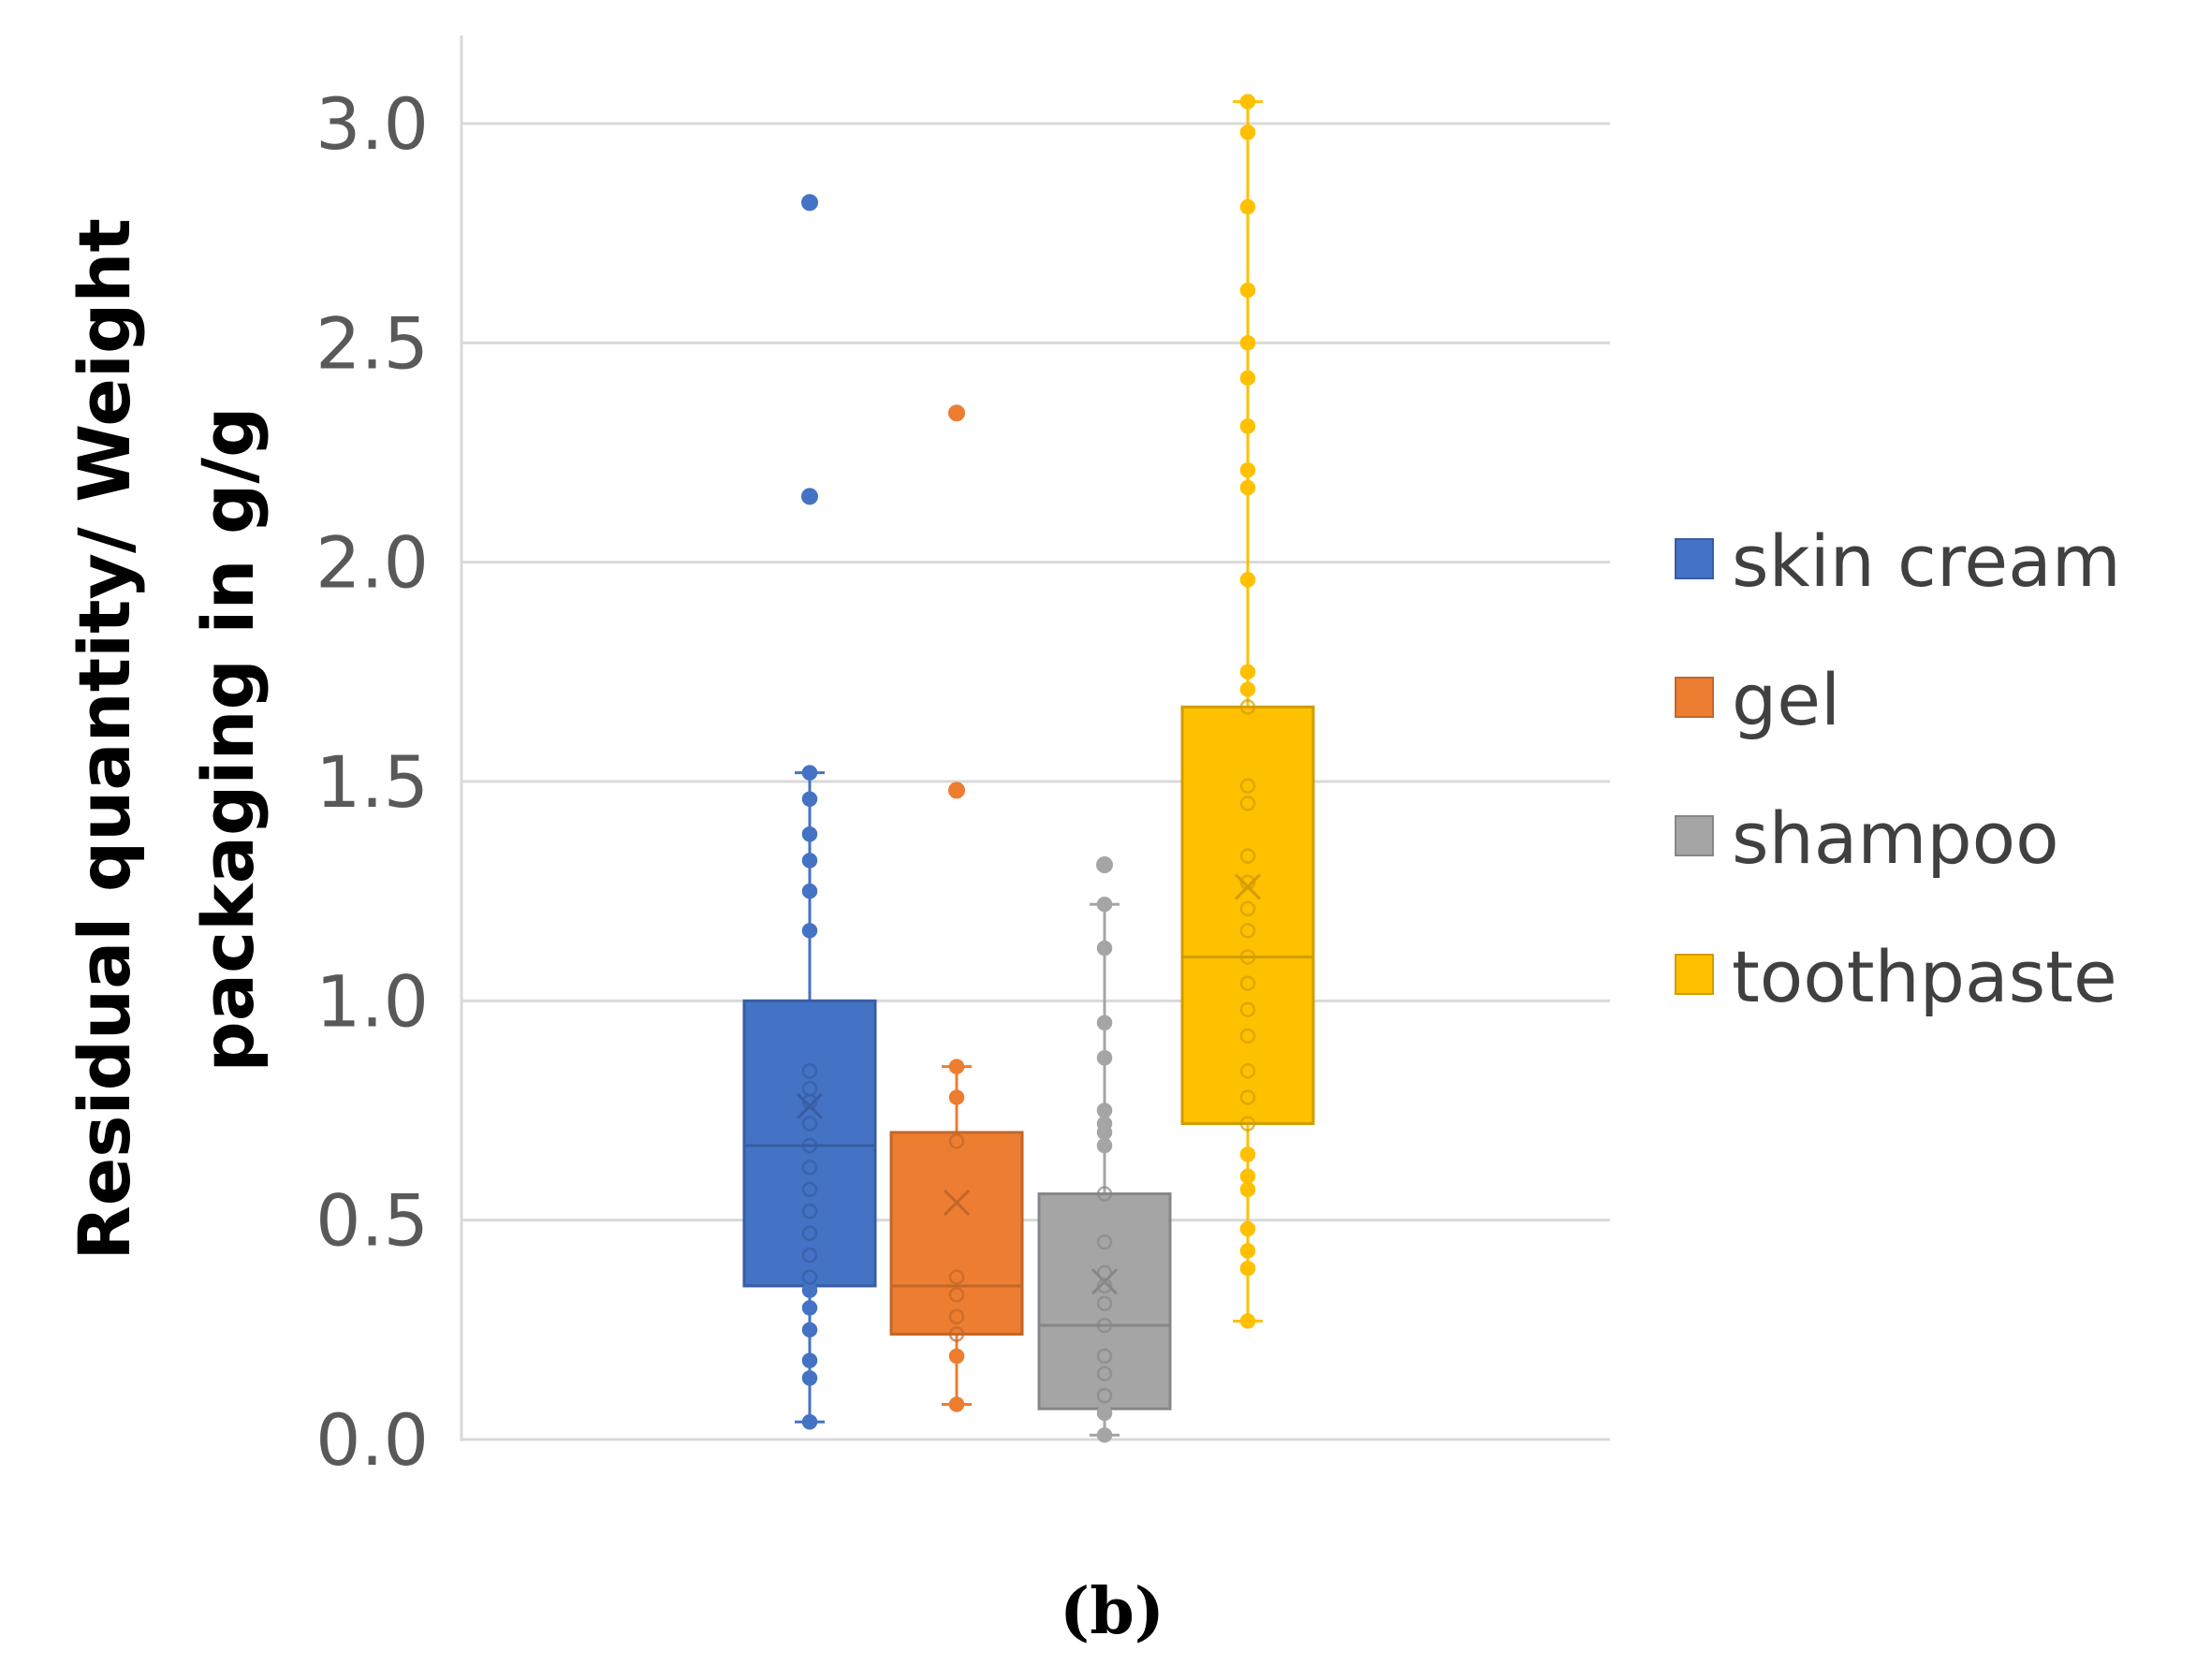 This screenshot has width=2196, height=1680. I want to click on mean-marker-b-skin-cream, so click(810, 1105).